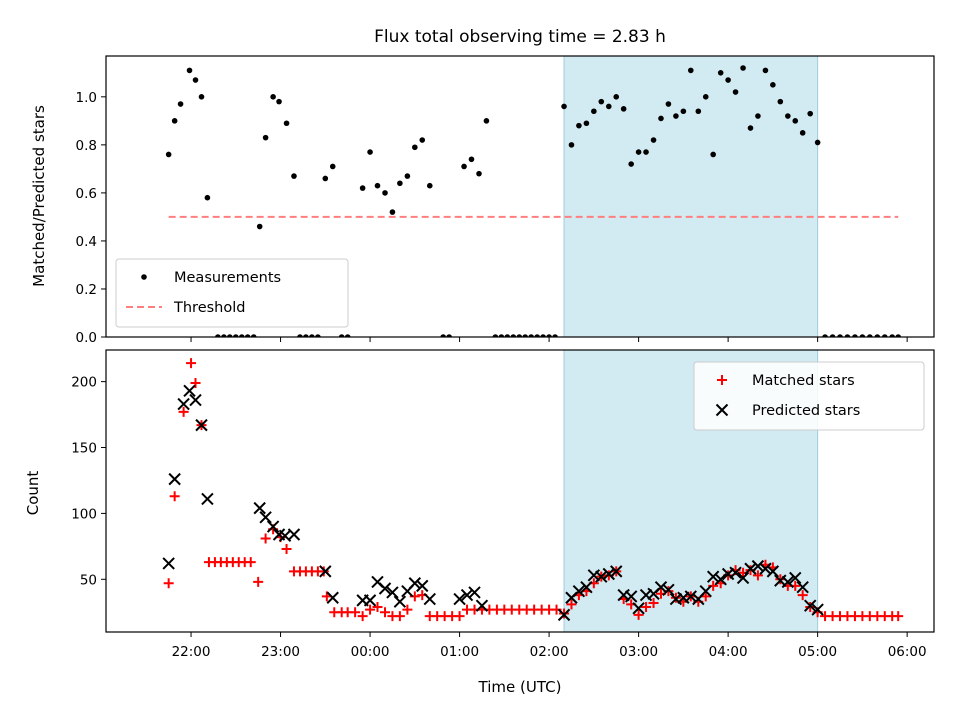  I want to click on bottom-y-tick-label-0: 50, so click(88, 580).